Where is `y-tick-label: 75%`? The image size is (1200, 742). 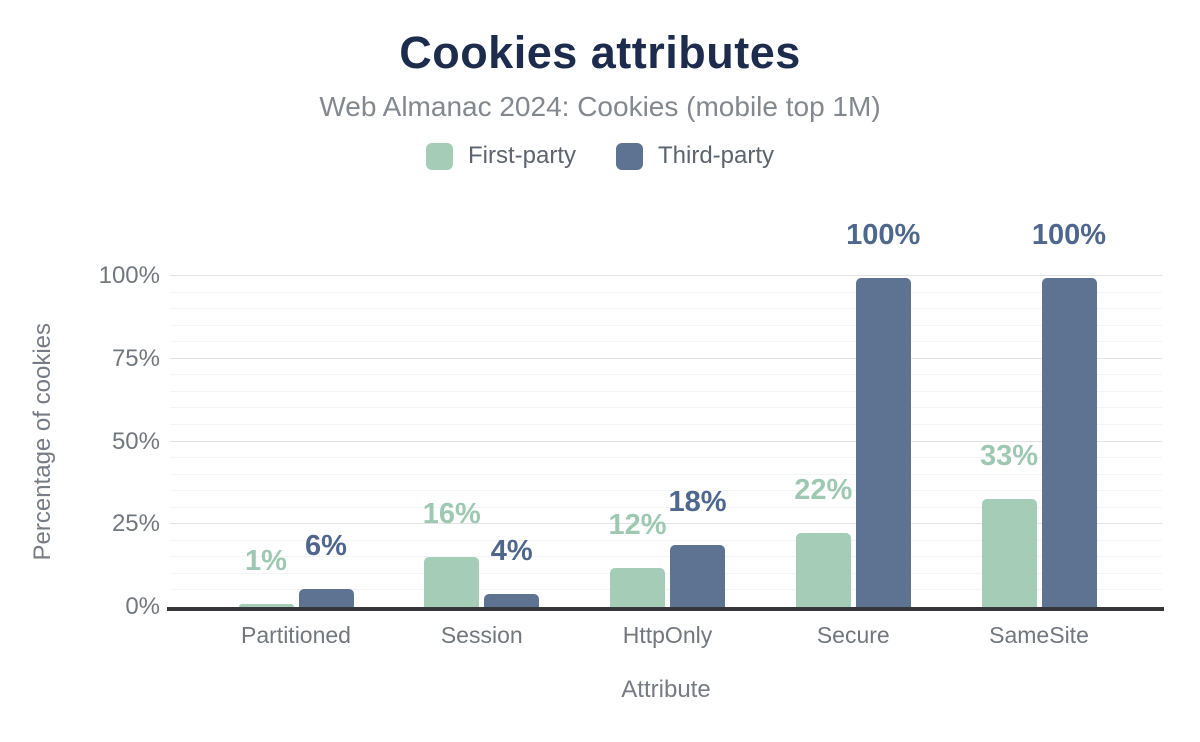 y-tick-label: 75% is located at coordinates (135, 358).